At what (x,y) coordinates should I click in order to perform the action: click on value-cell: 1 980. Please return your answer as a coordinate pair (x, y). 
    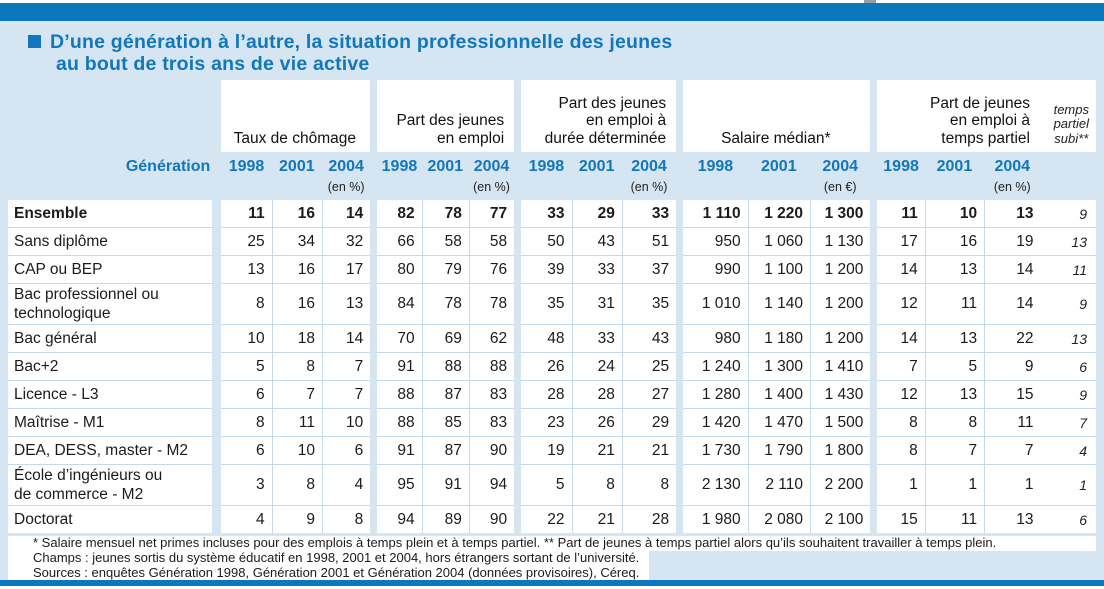
    Looking at the image, I should click on (715, 519).